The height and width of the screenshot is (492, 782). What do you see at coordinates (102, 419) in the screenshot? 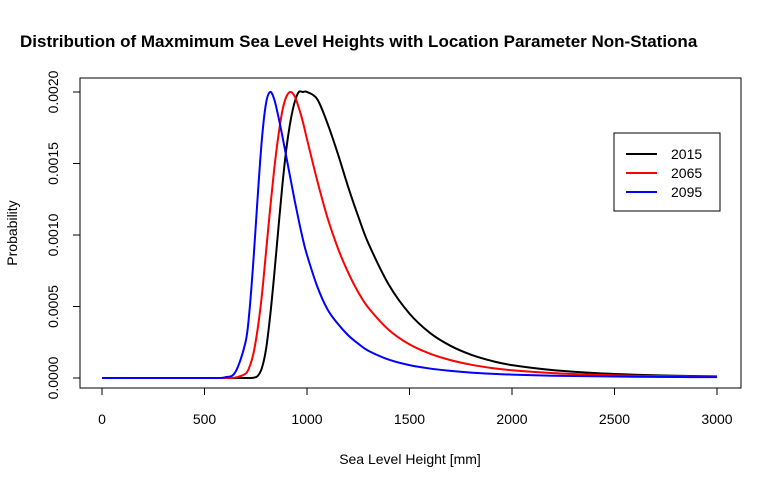
I see `x-tick-label: 0` at bounding box center [102, 419].